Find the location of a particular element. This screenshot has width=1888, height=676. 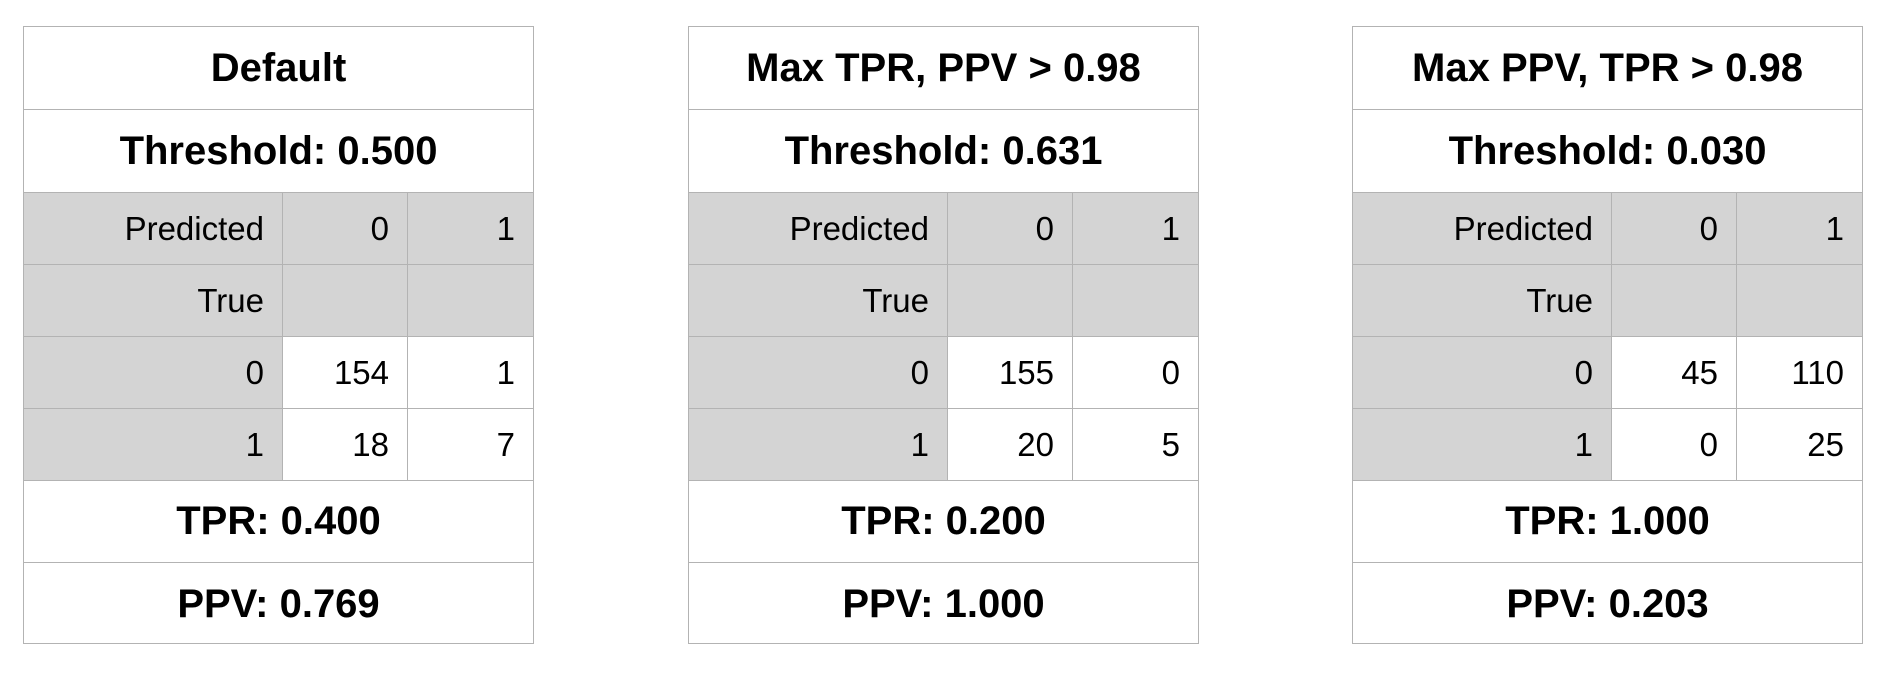

table-row: 1 0 25 is located at coordinates (1607, 445).